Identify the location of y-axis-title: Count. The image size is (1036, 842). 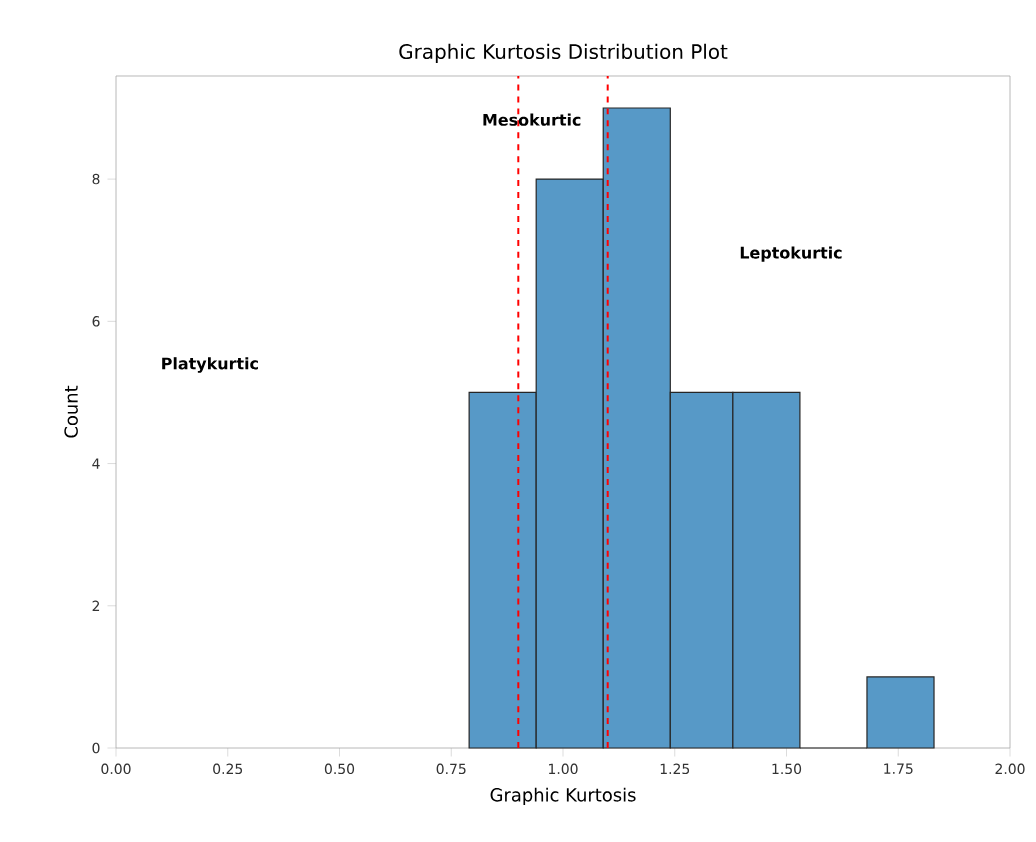
(71, 411).